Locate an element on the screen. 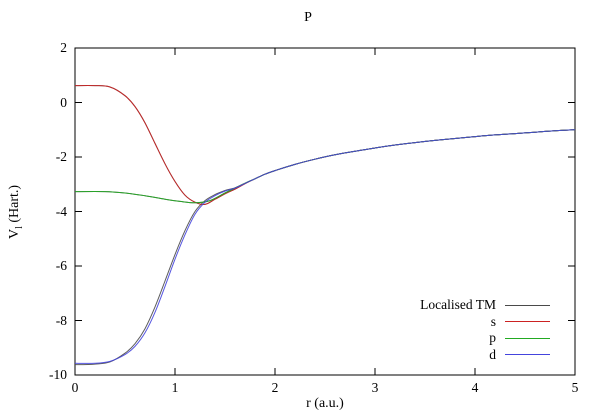 The width and height of the screenshot is (600, 420). y-tick-label--10: -10 is located at coordinates (58, 374).